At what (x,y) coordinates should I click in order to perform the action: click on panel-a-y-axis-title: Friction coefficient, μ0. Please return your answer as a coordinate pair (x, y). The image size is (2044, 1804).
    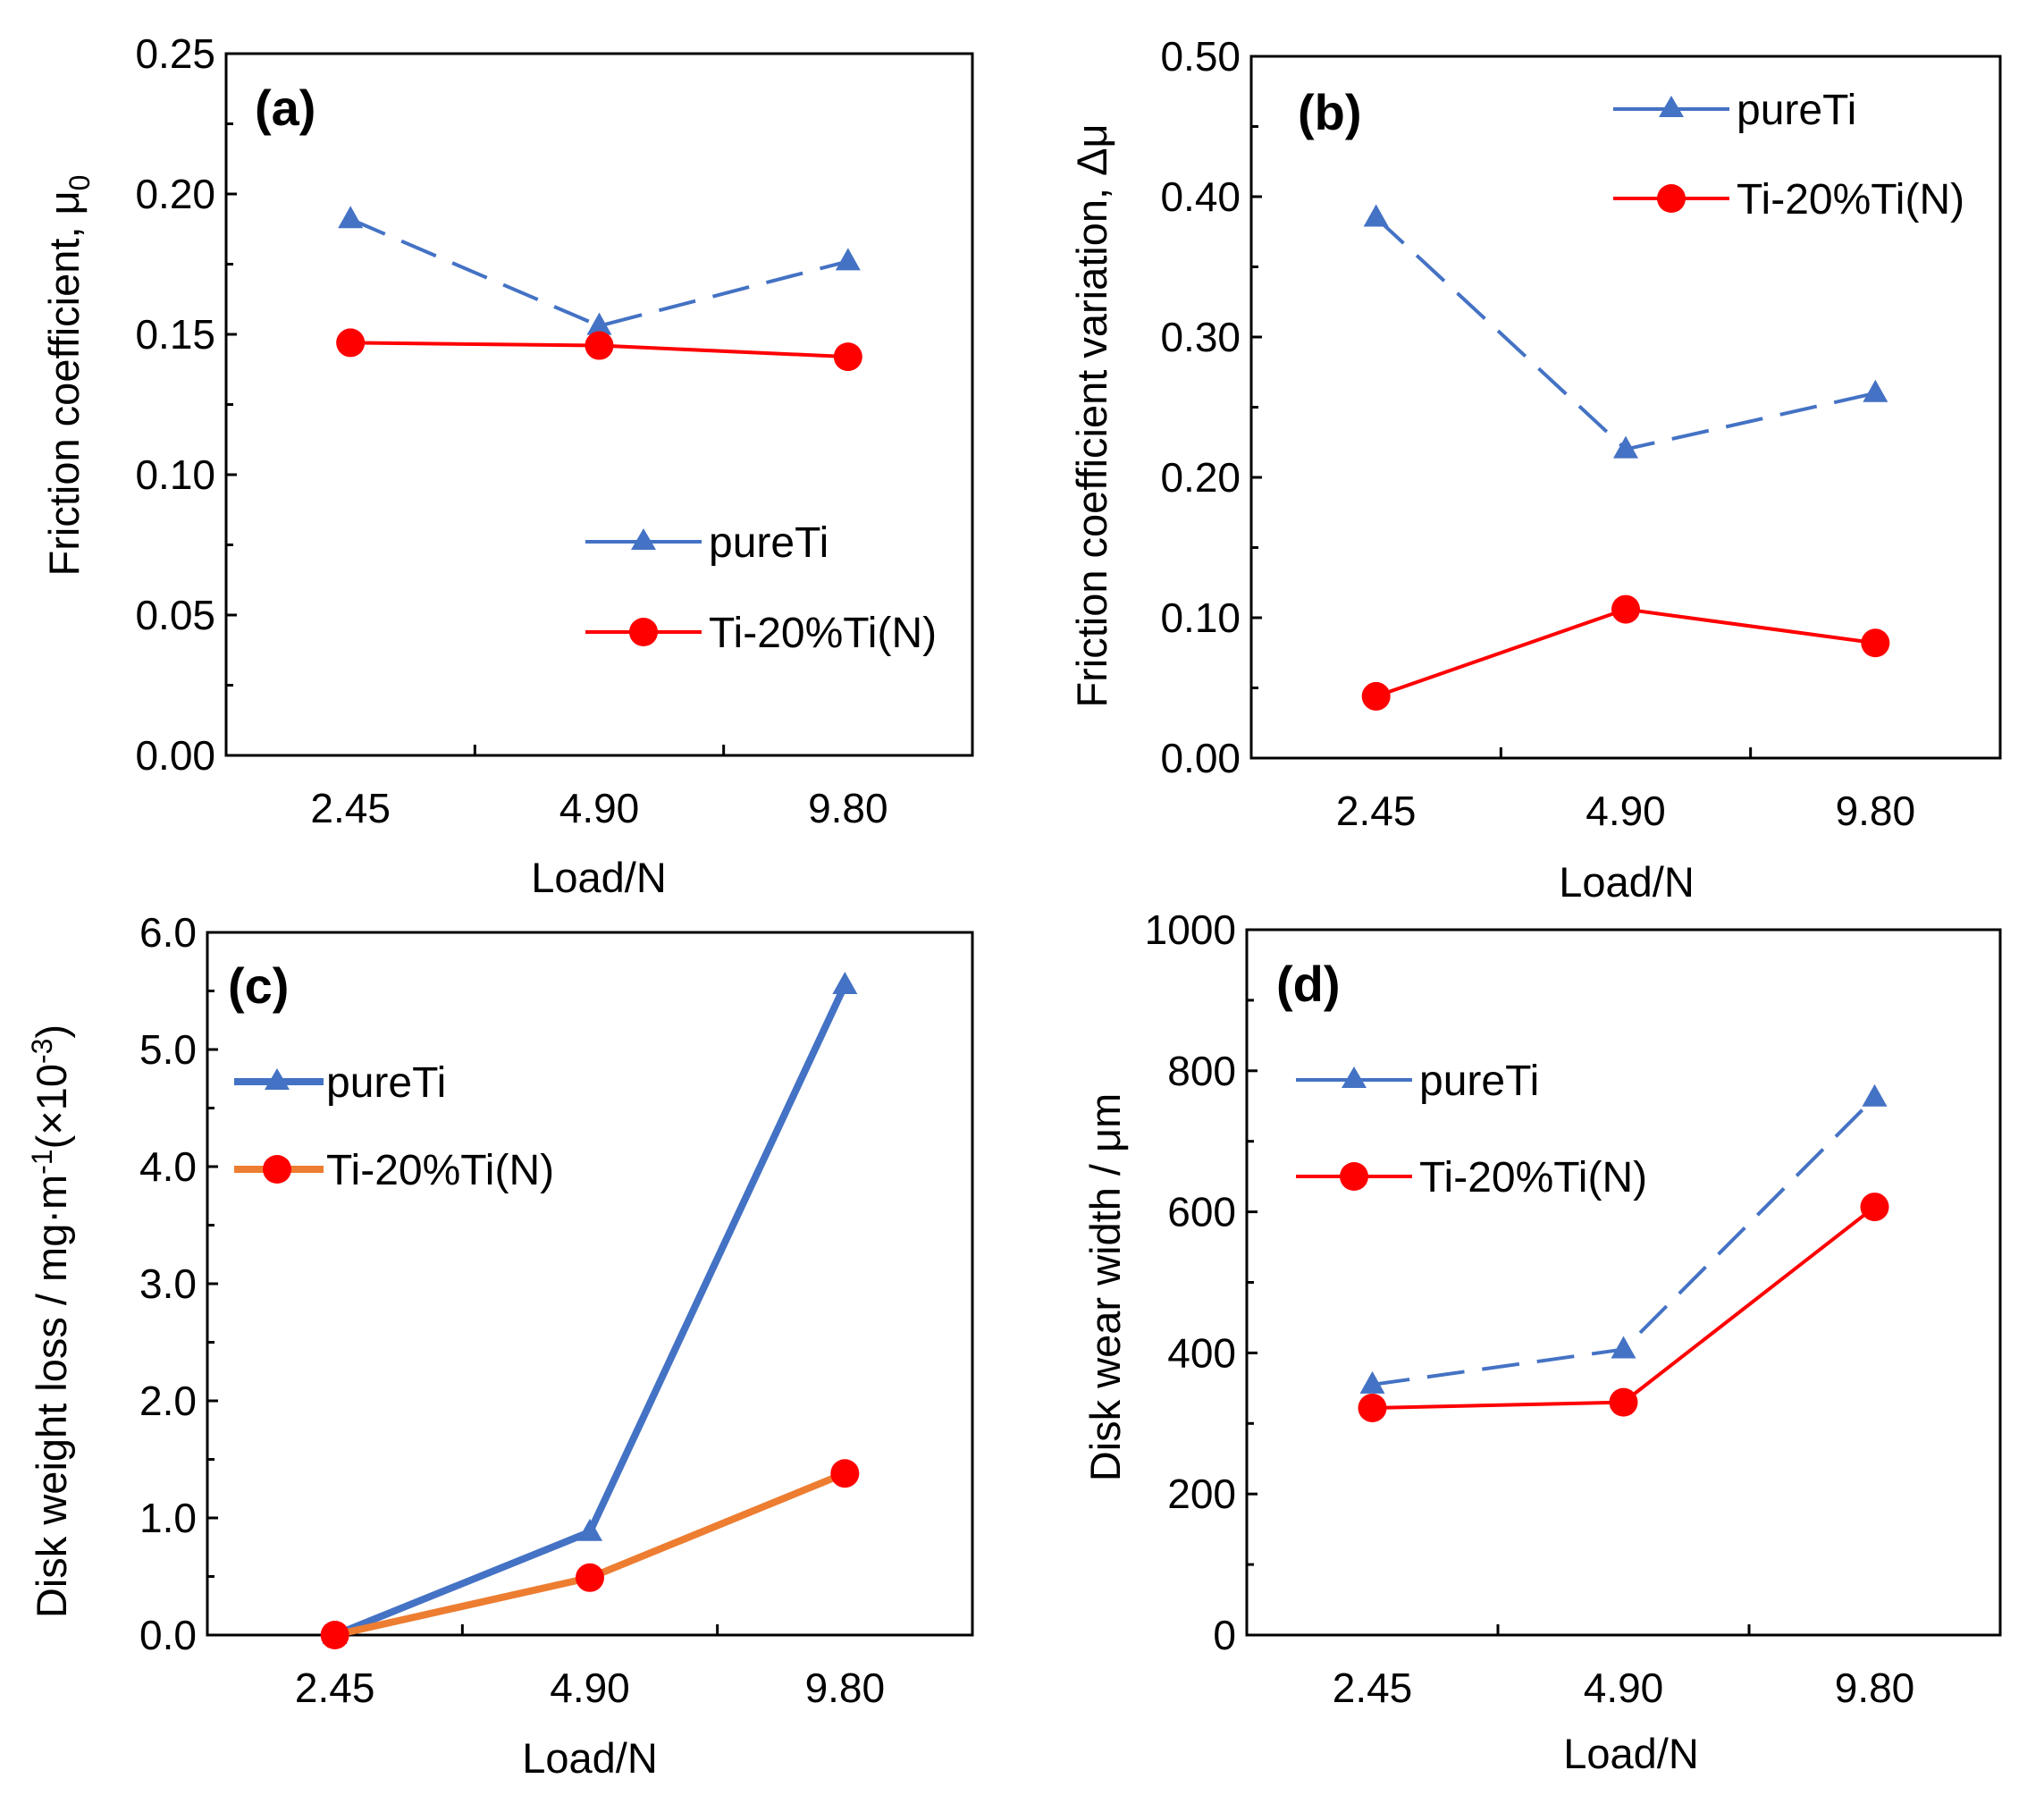
    Looking at the image, I should click on (68, 376).